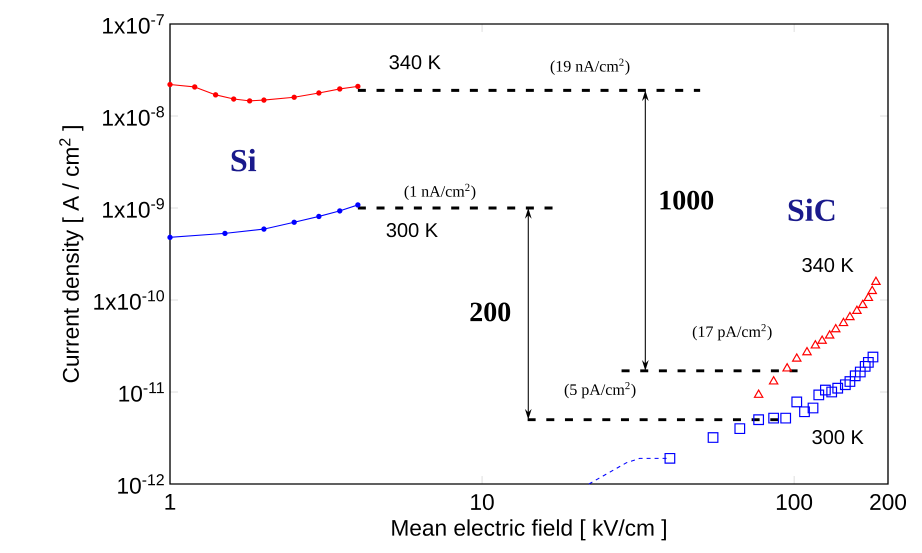  Describe the element at coordinates (141, 392) in the screenshot. I see `y-tick-label: 10$^{-11}$` at that location.